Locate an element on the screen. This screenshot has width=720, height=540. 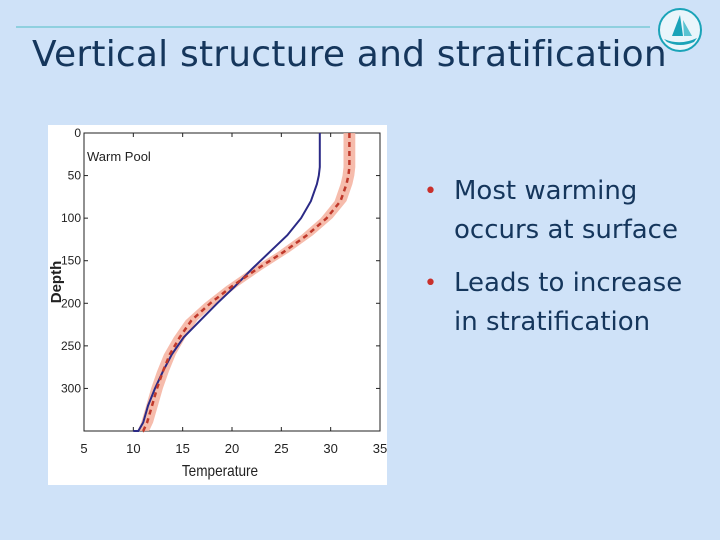
x-tick-label: 15 is located at coordinates (182, 448).